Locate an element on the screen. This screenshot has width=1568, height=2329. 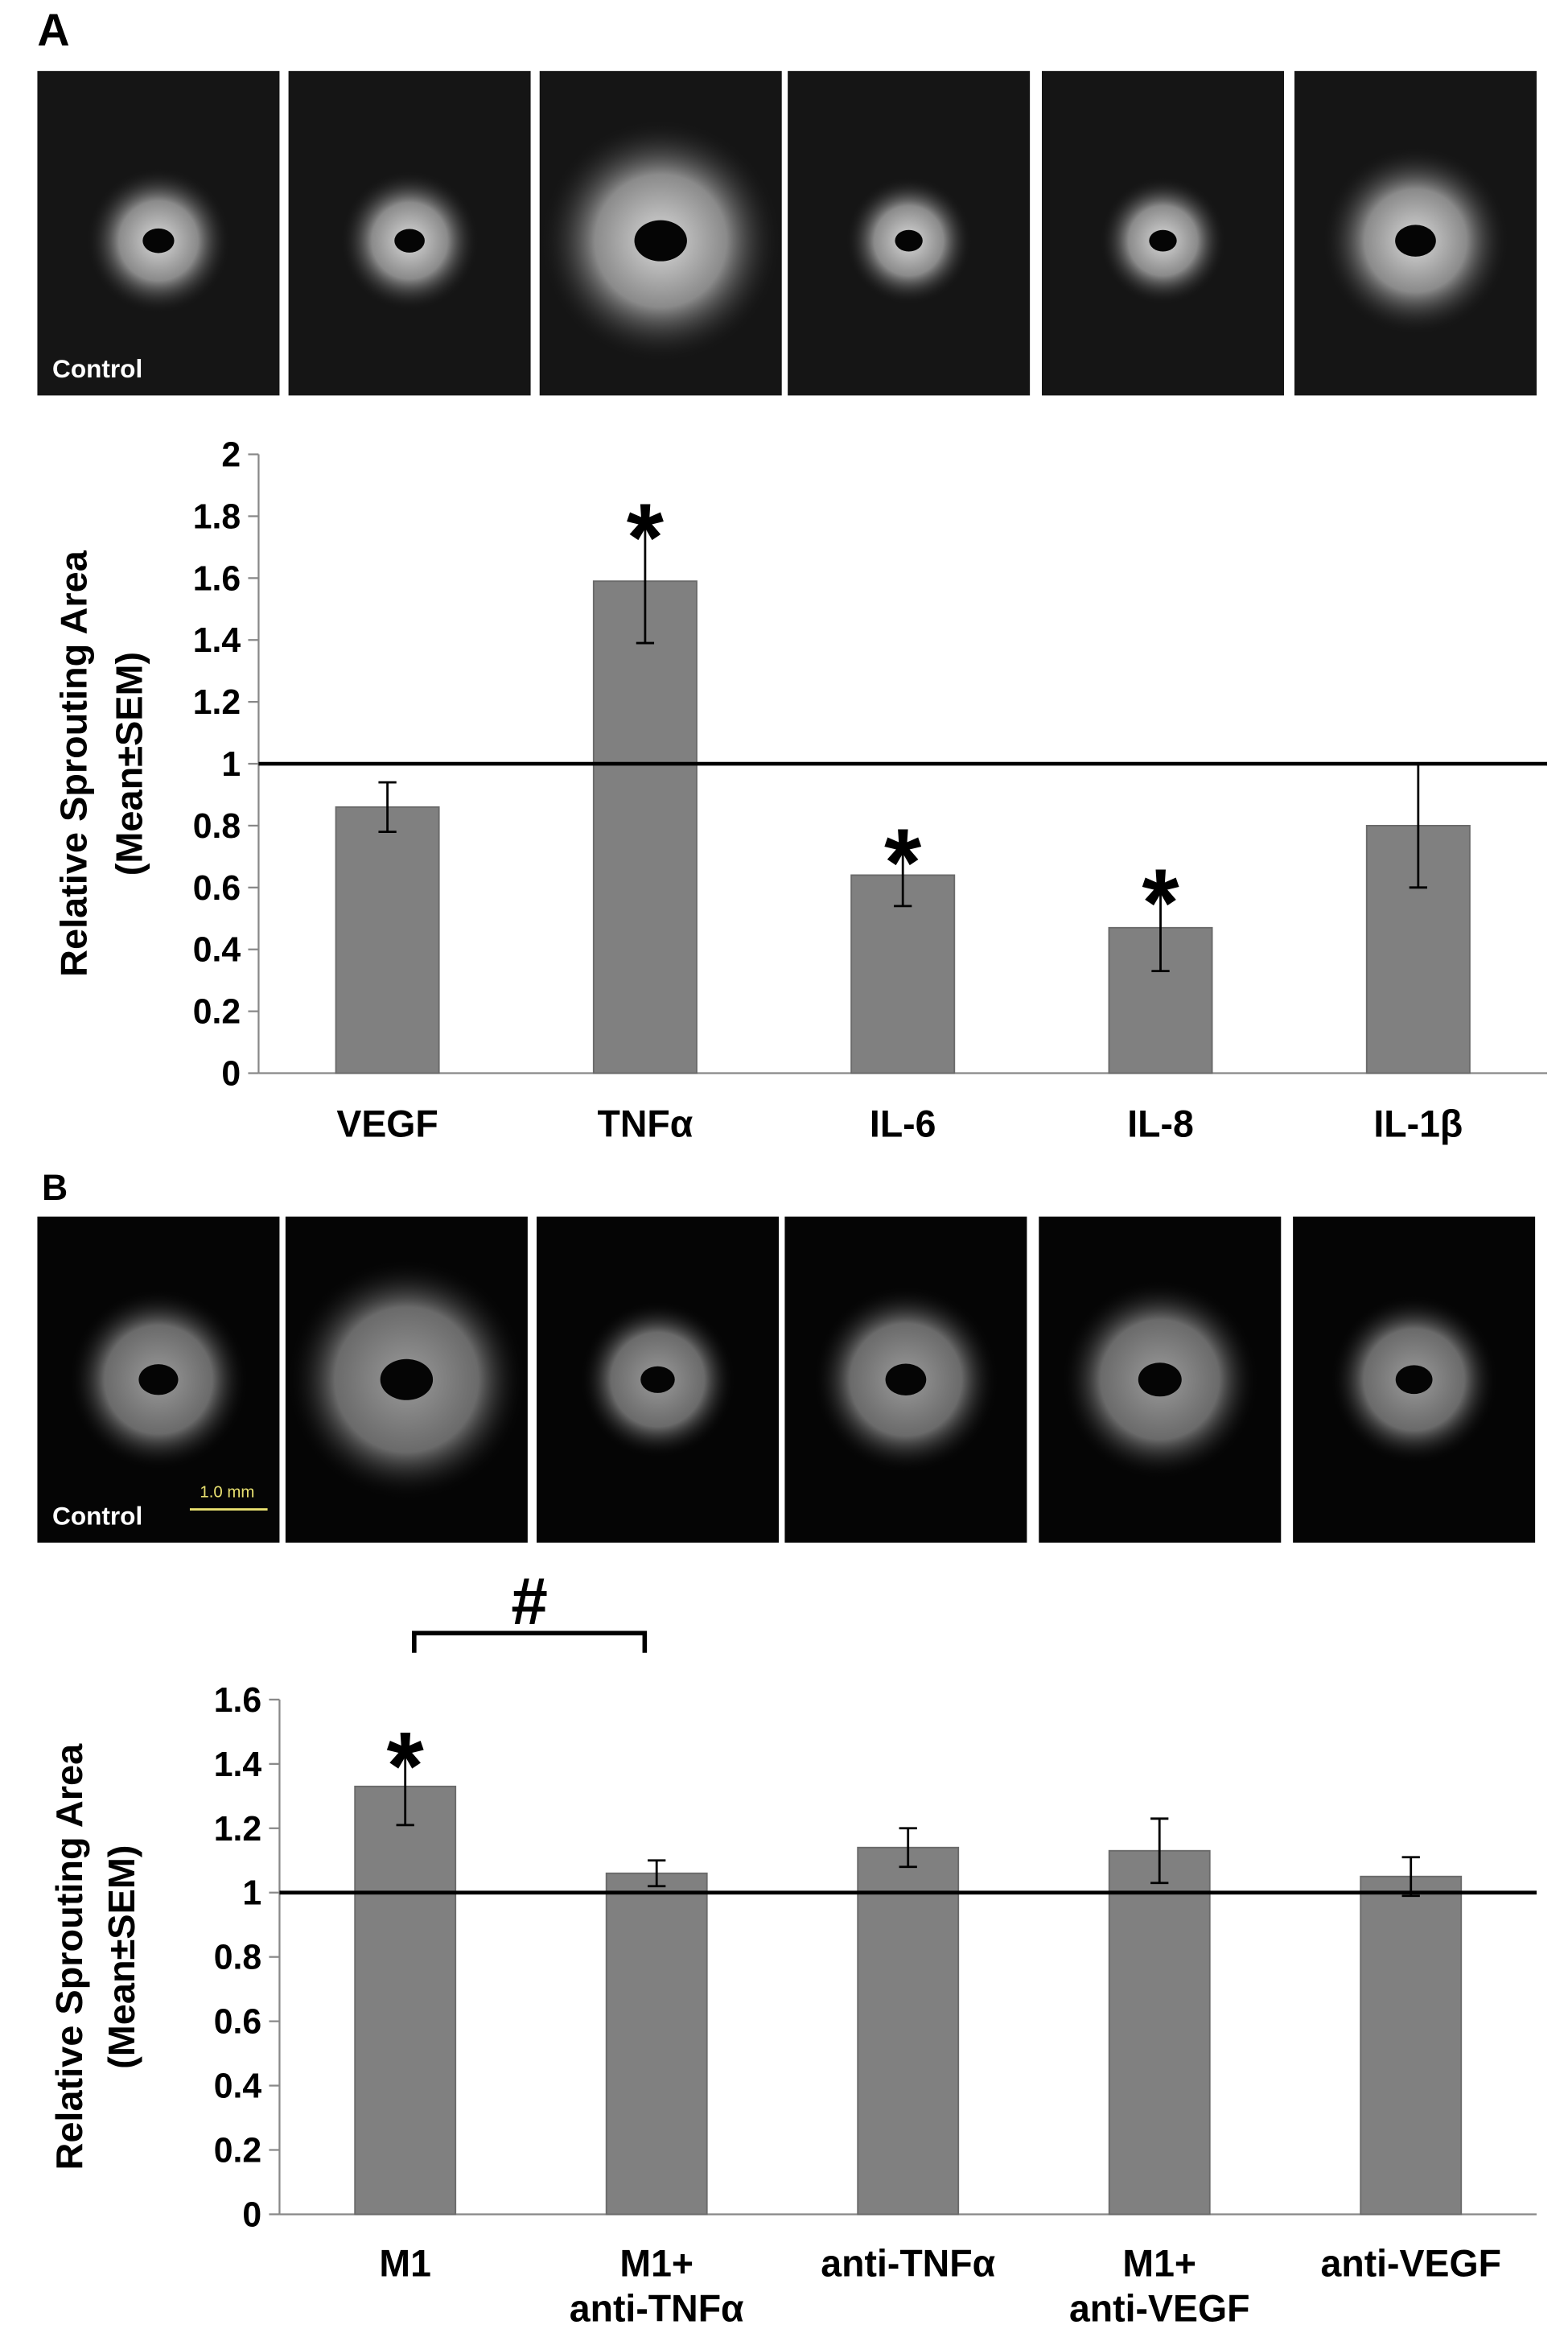
y-tick-label: 2 is located at coordinates (231, 454).